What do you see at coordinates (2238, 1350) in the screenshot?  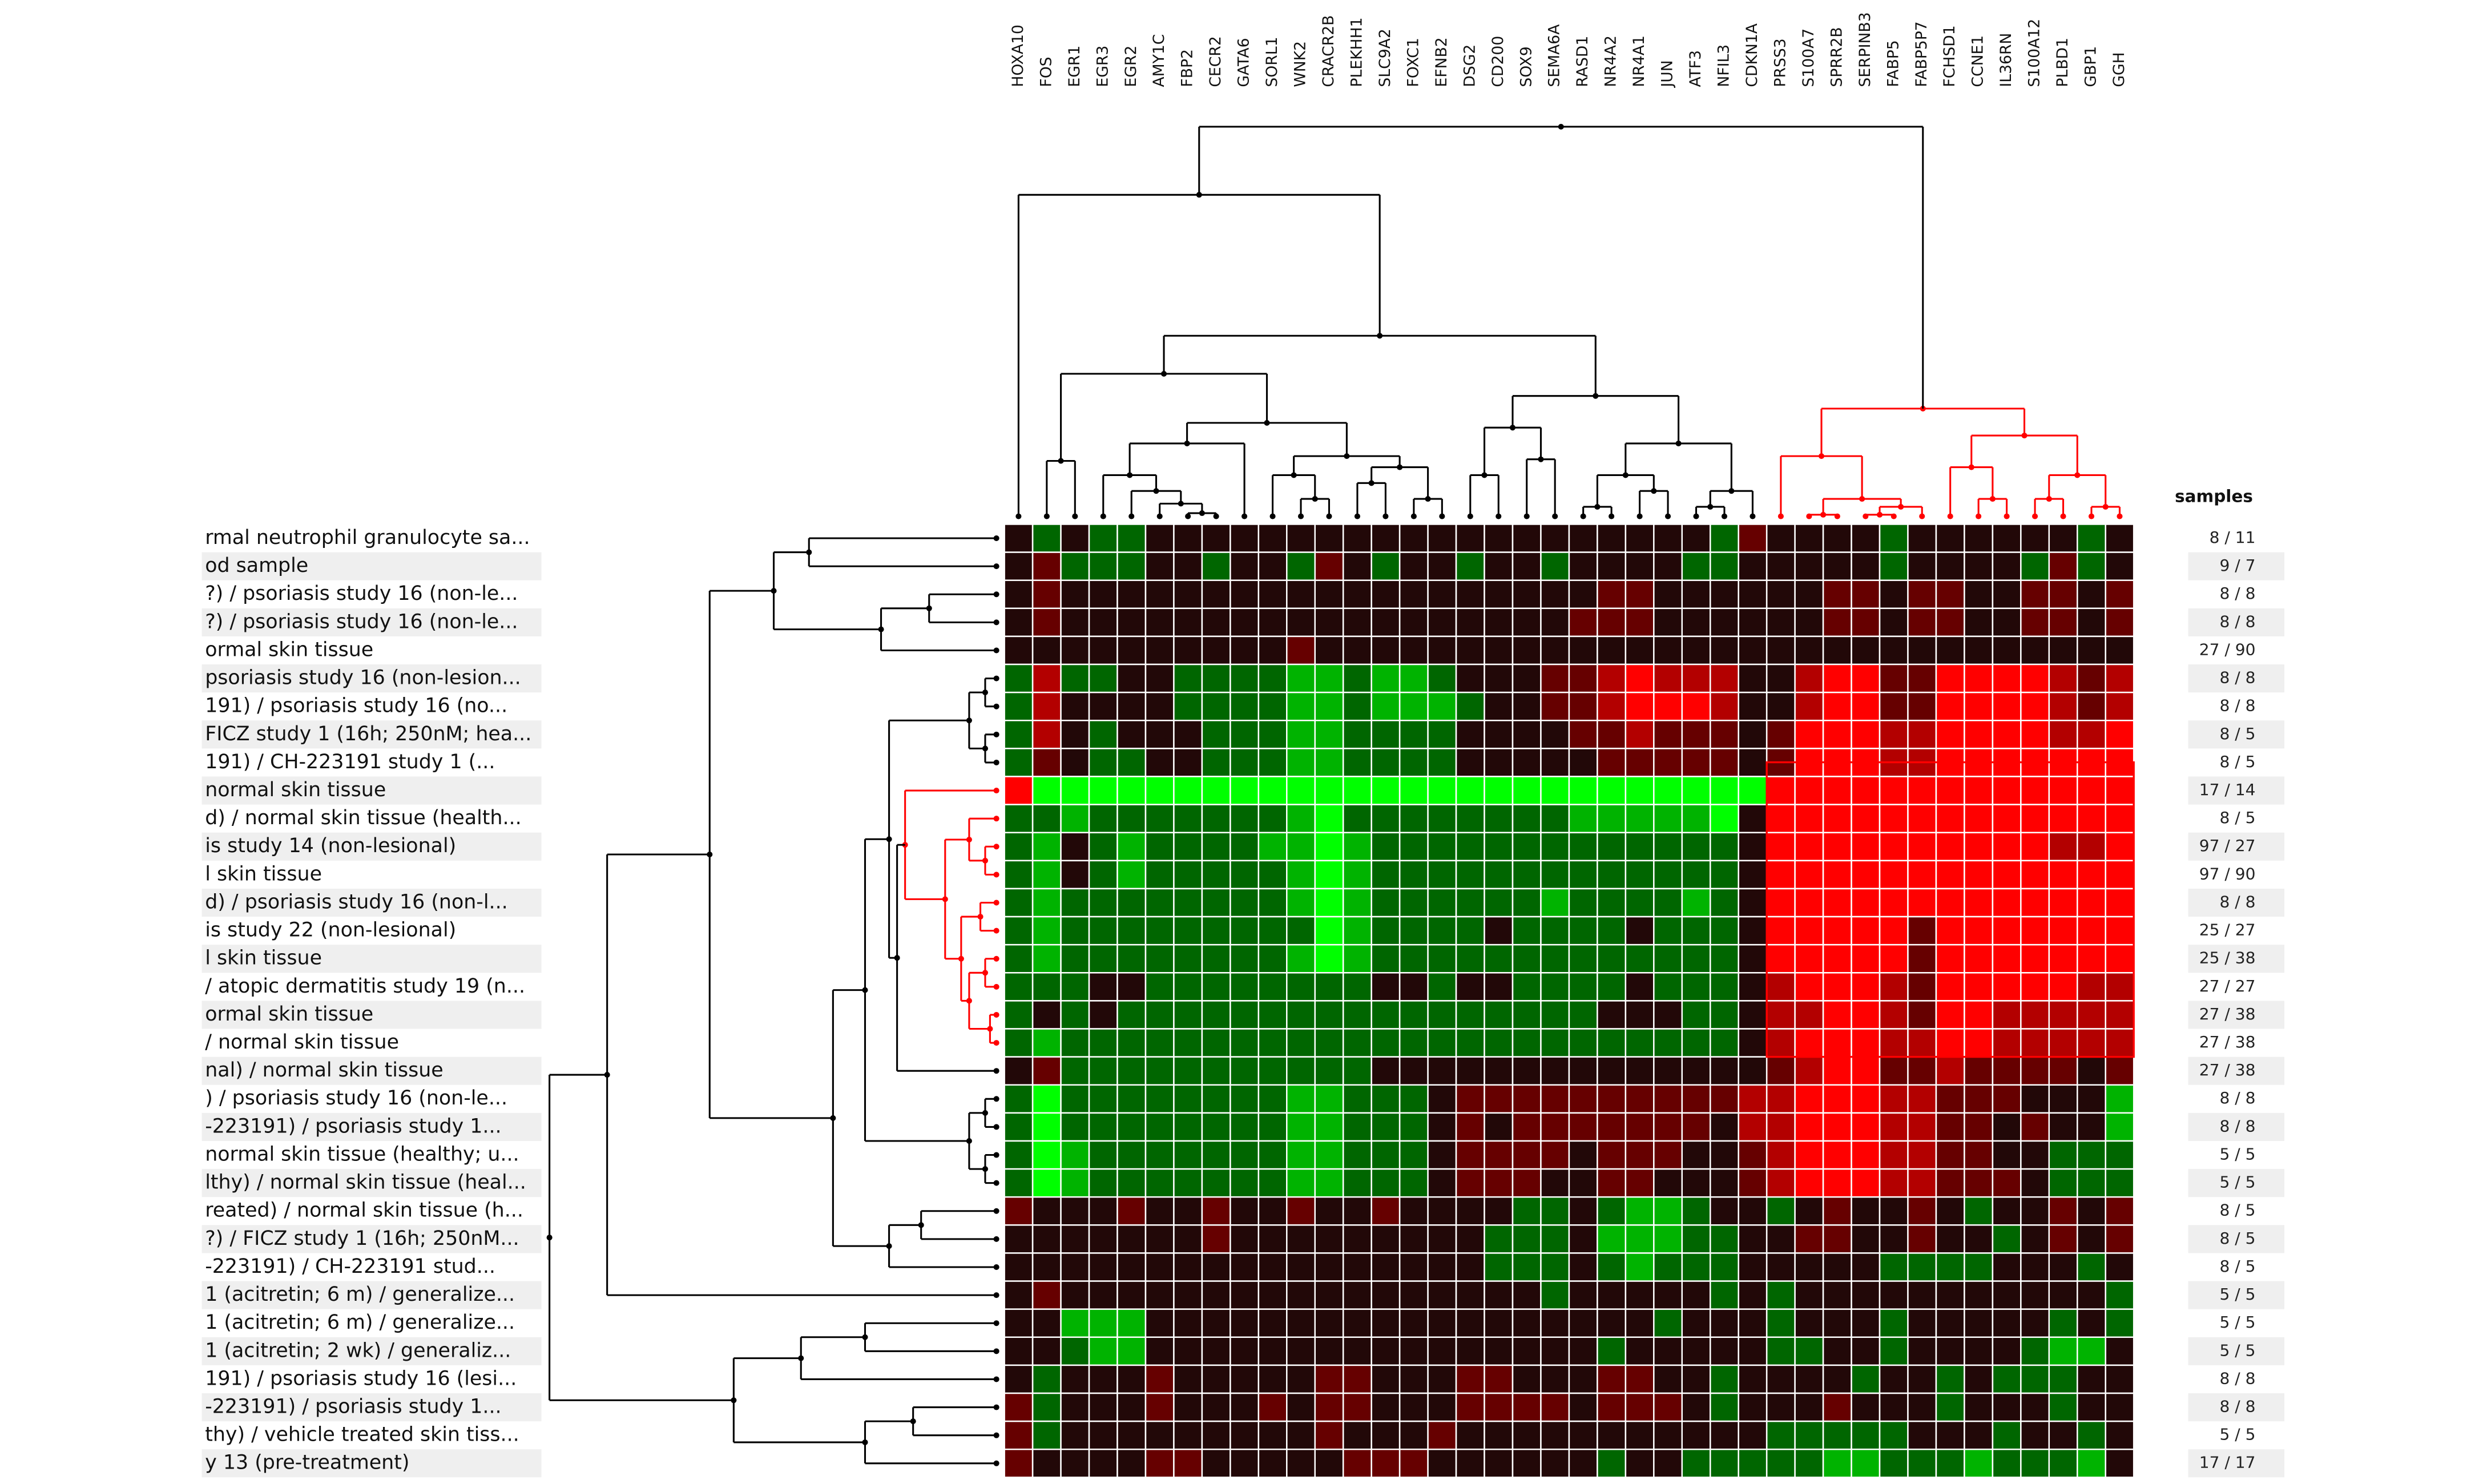 I see `samples-count: 5 / 5` at bounding box center [2238, 1350].